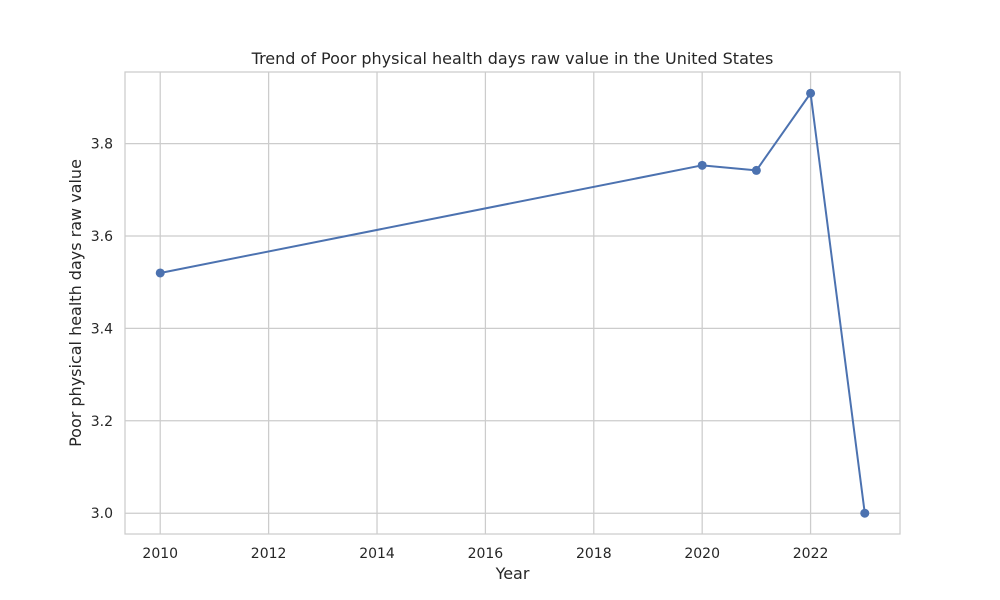  What do you see at coordinates (269, 554) in the screenshot?
I see `x-tick-label: 2012` at bounding box center [269, 554].